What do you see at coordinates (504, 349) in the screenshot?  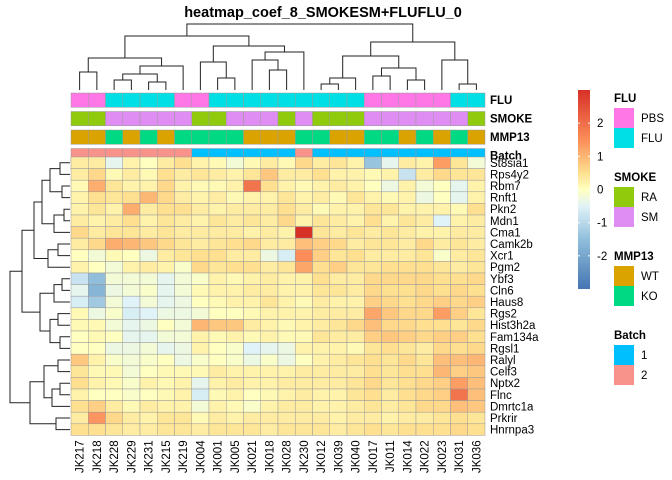 I see `row-label: Rgsl1` at bounding box center [504, 349].